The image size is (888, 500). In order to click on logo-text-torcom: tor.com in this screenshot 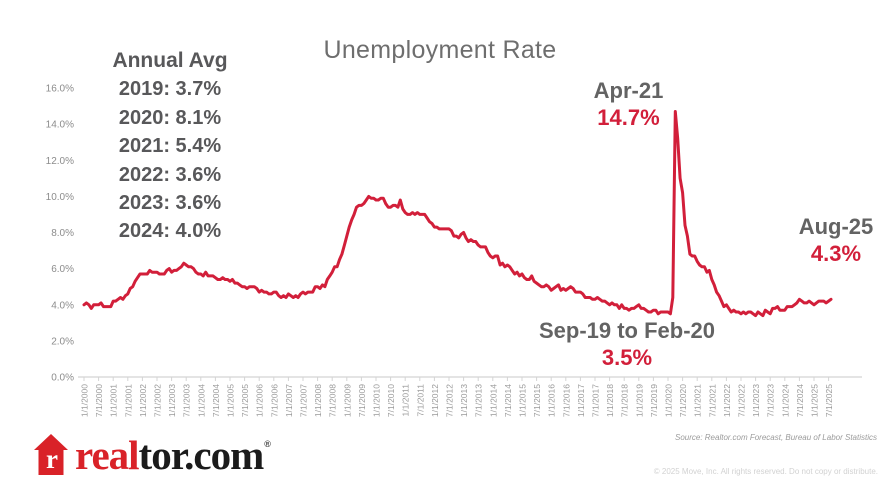, I will do `click(201, 455)`.